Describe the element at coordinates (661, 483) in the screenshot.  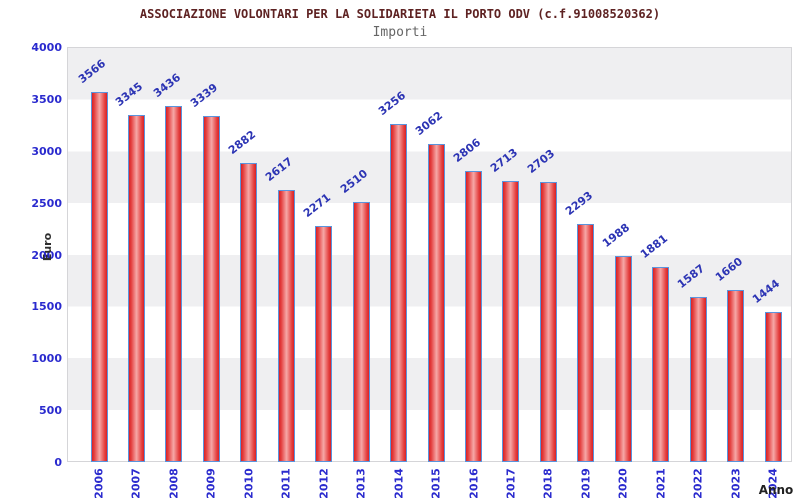
I see `x-tick-label: 2021` at that location.